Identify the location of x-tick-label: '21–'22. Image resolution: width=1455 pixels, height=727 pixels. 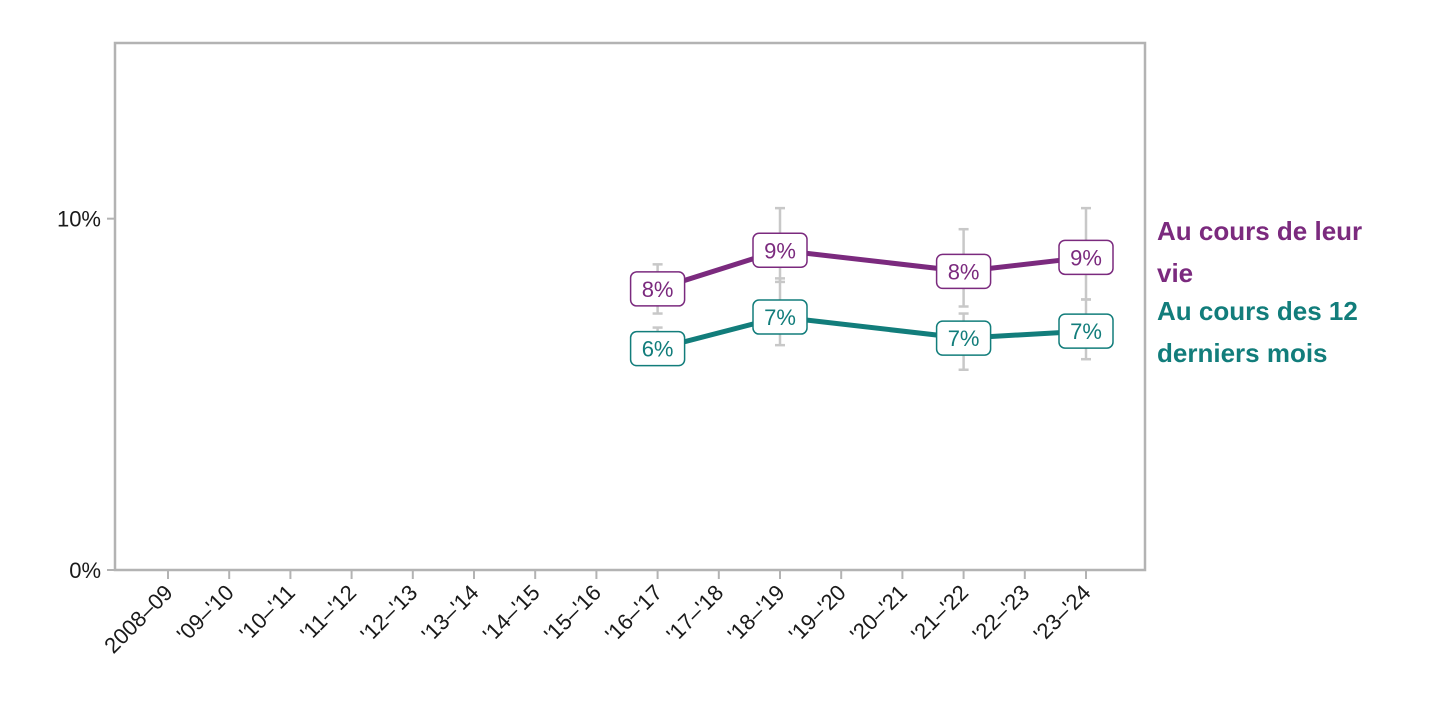
(939, 613).